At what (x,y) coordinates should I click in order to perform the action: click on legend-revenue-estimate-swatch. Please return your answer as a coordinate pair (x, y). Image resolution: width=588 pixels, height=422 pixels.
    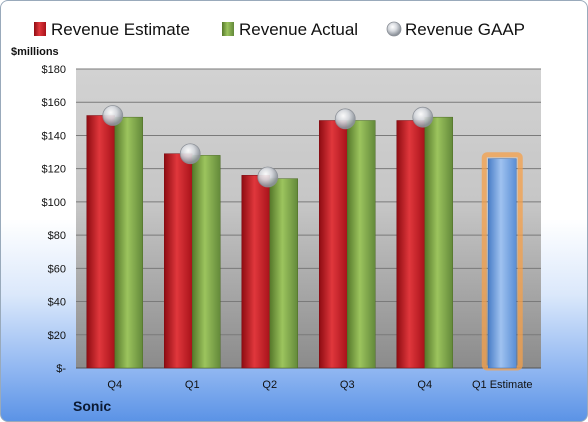
    Looking at the image, I should click on (40, 29).